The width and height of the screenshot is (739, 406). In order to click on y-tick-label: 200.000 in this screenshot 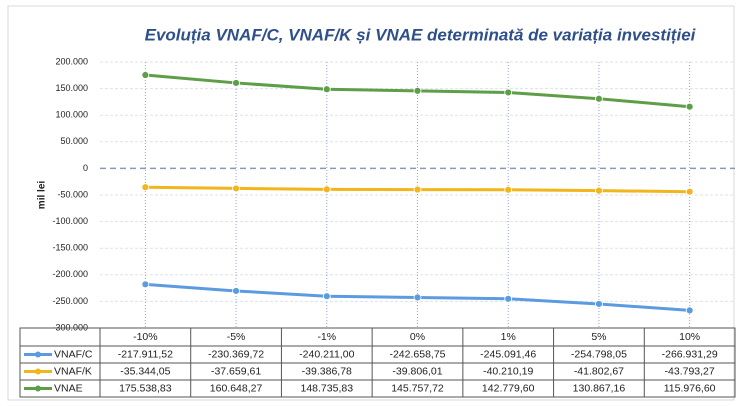, I will do `click(71, 61)`.